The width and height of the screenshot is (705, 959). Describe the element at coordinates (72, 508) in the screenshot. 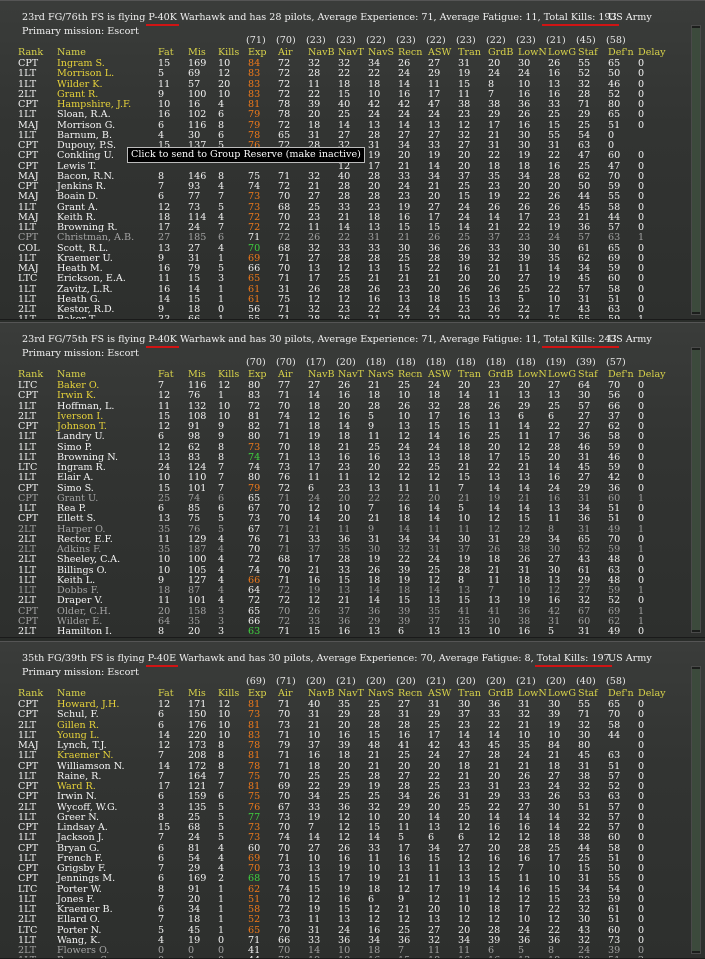

I see `pilot-name: Rea P.` at that location.